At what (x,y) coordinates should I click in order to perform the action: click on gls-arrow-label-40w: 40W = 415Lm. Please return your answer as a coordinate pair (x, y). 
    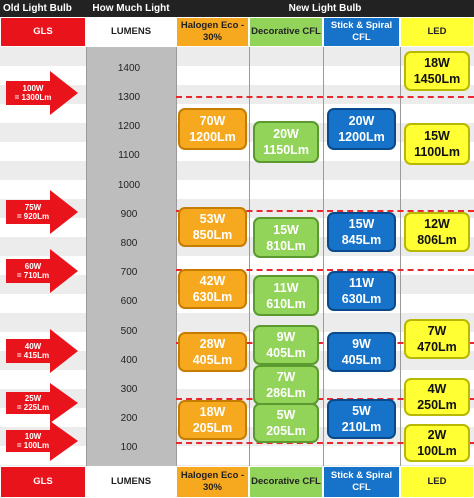
    Looking at the image, I should click on (33, 351).